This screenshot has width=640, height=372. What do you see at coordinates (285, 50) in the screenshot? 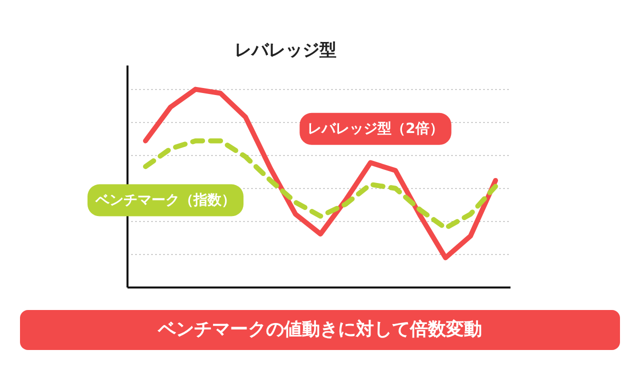
I see `chart-title: レバレッジ型` at bounding box center [285, 50].